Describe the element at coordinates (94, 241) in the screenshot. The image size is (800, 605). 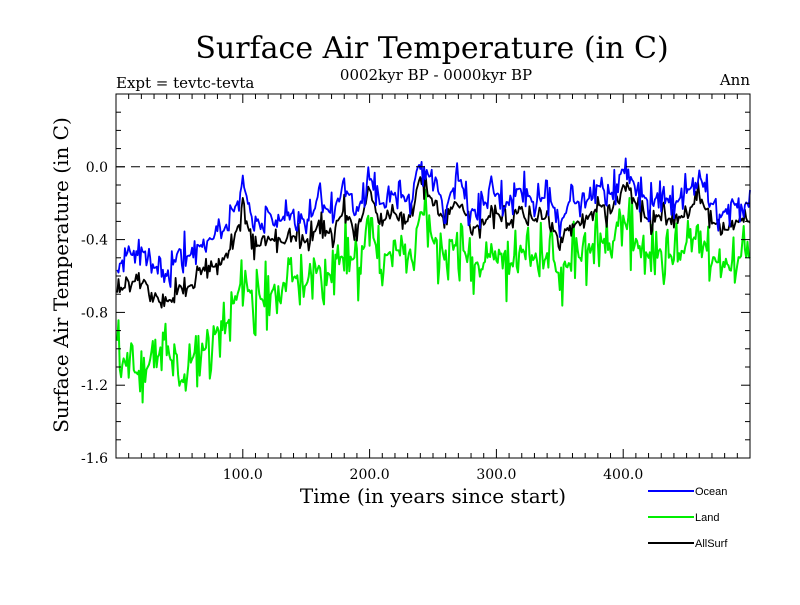
I see `y-tick-label: -0.4` at that location.